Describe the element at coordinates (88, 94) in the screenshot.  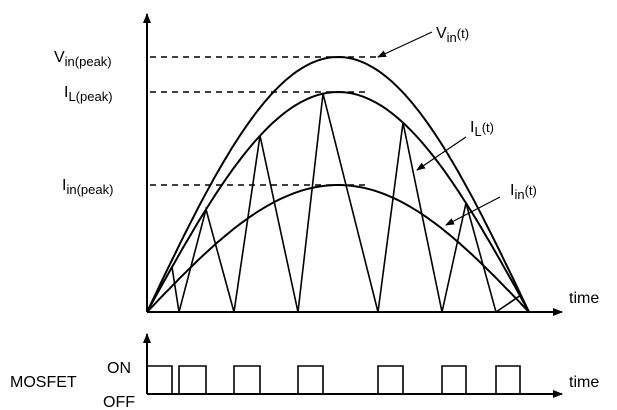
I see `il-peak-label: IL(peak)` at that location.